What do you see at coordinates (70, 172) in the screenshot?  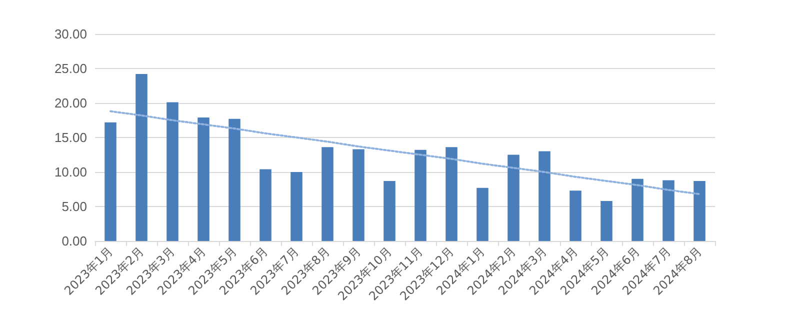 I see `y-tick-label: 10.00` at bounding box center [70, 172].